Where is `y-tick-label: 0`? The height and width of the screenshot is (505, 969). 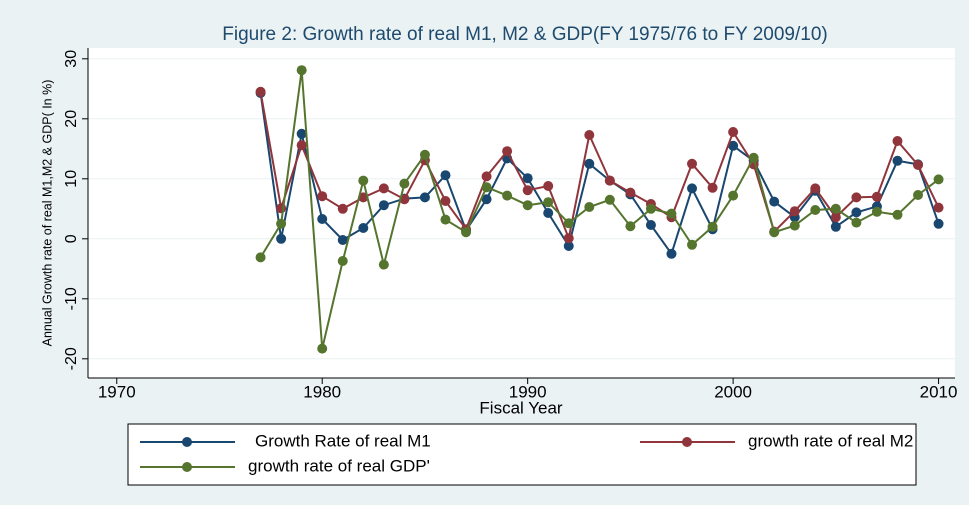
y-tick-label: 0 is located at coordinates (71, 238).